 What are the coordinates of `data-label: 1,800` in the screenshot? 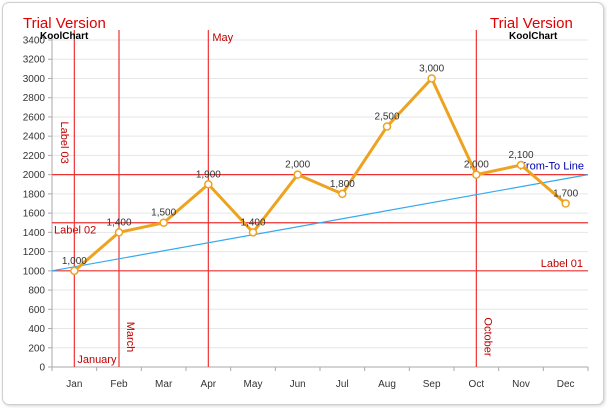 It's located at (342, 184).